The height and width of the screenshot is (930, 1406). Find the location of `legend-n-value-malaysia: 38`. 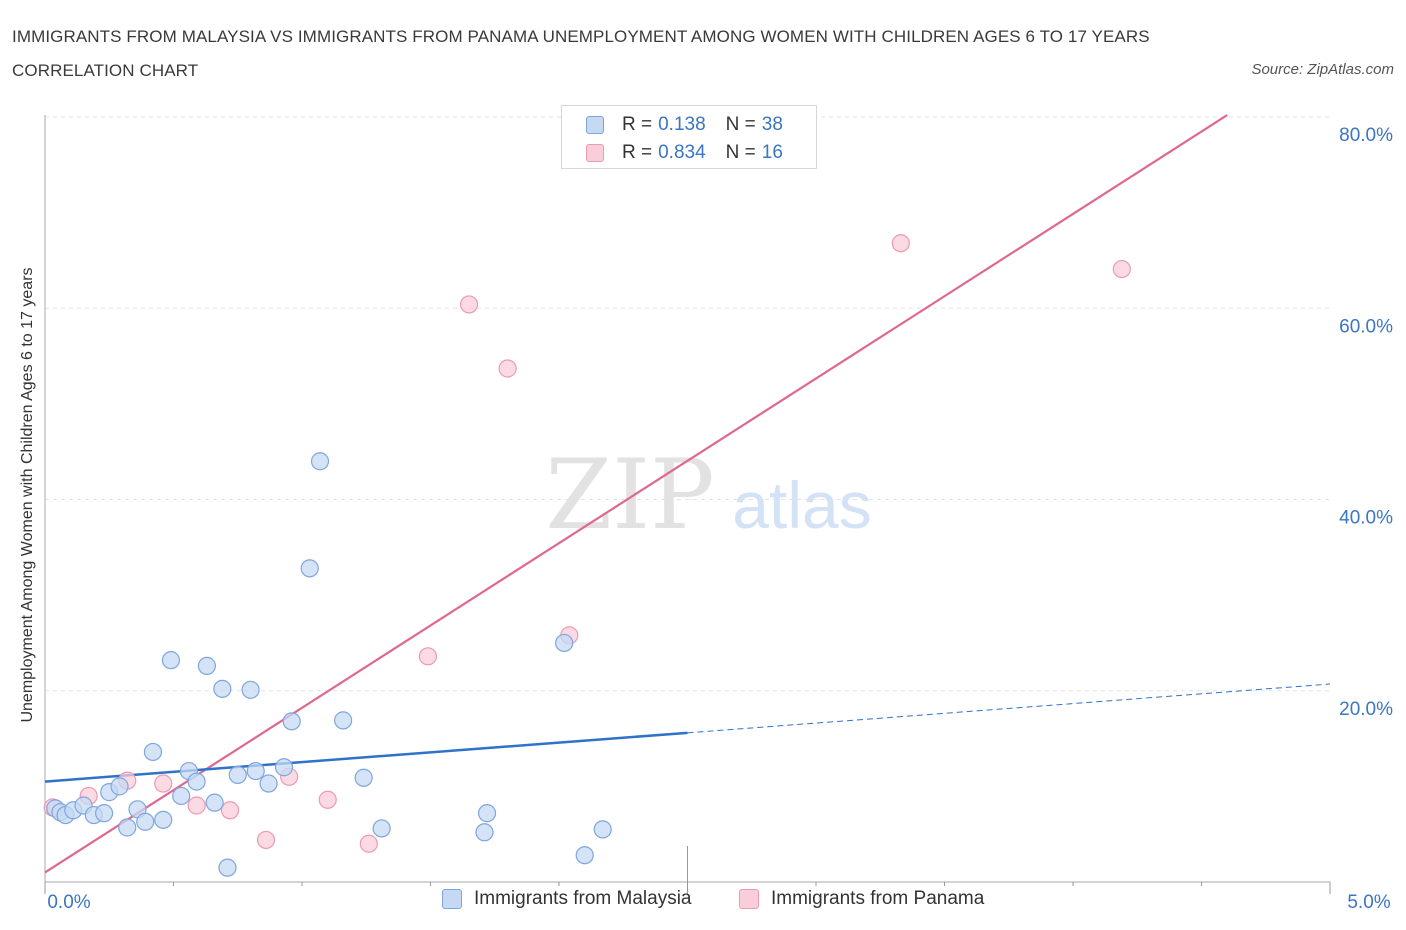

legend-n-value-malaysia: 38 is located at coordinates (772, 124).